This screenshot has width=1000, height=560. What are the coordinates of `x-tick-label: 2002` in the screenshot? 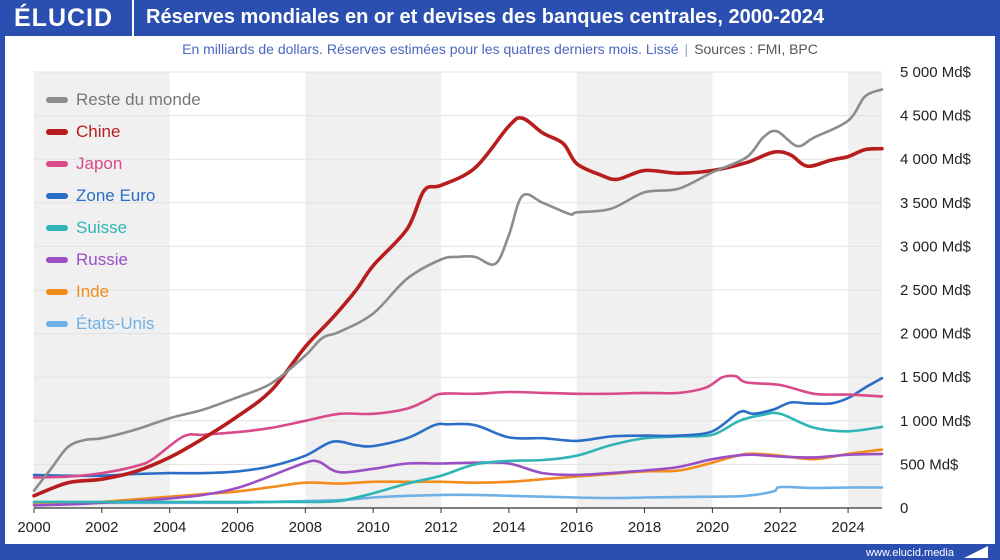 It's located at (101, 527).